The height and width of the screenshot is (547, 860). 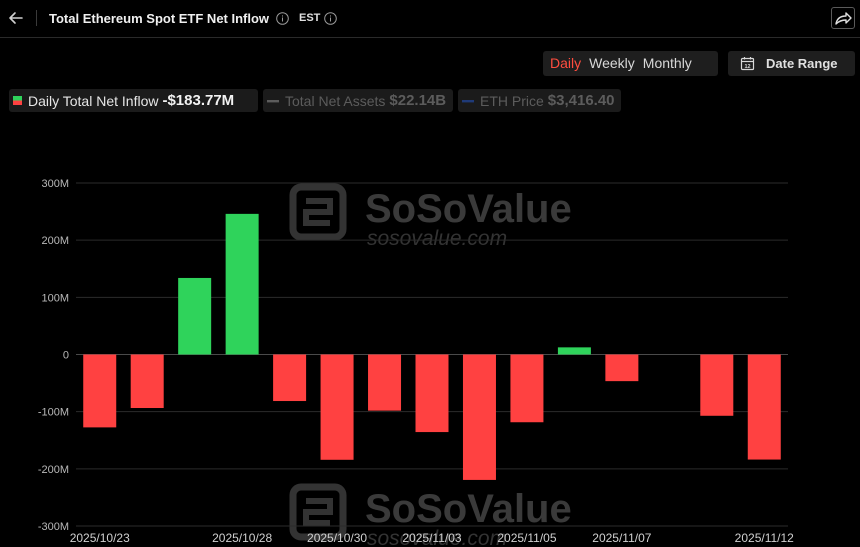 I want to click on y-tick-label: 200M, so click(x=55, y=241).